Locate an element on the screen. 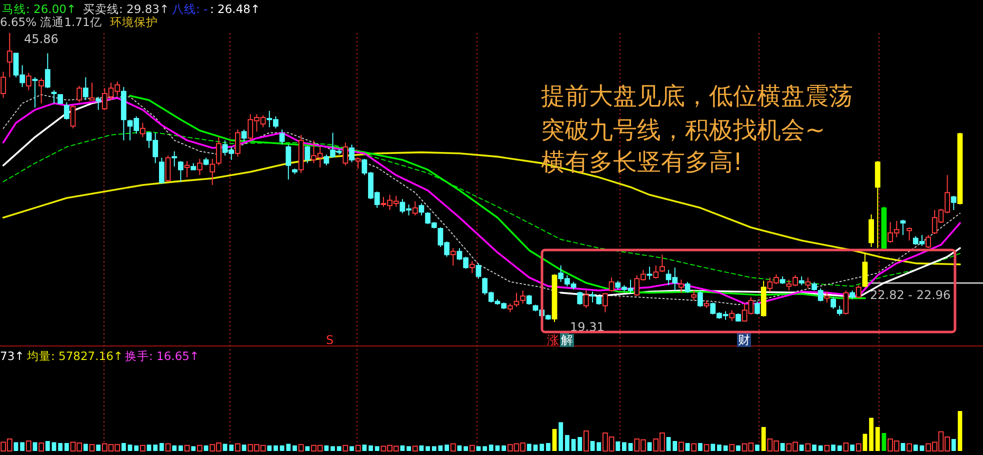 The width and height of the screenshot is (983, 455). annotation: 突破九号线，积极找机会~ is located at coordinates (683, 130).